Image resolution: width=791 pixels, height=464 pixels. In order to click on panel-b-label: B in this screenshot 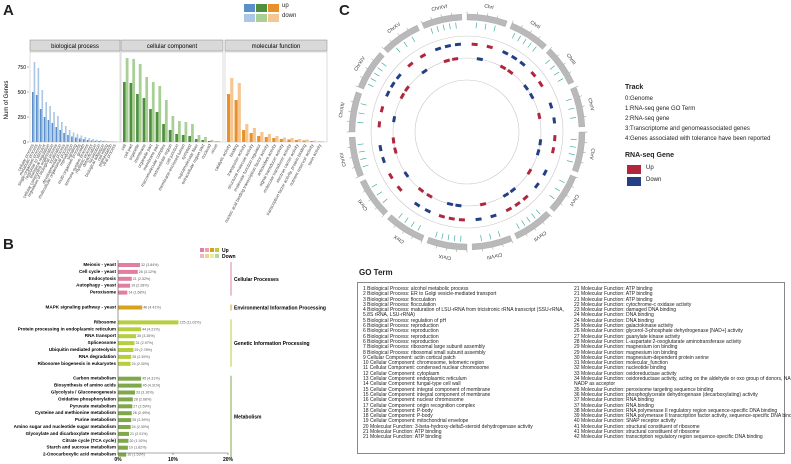, I will do `click(8, 244)`.